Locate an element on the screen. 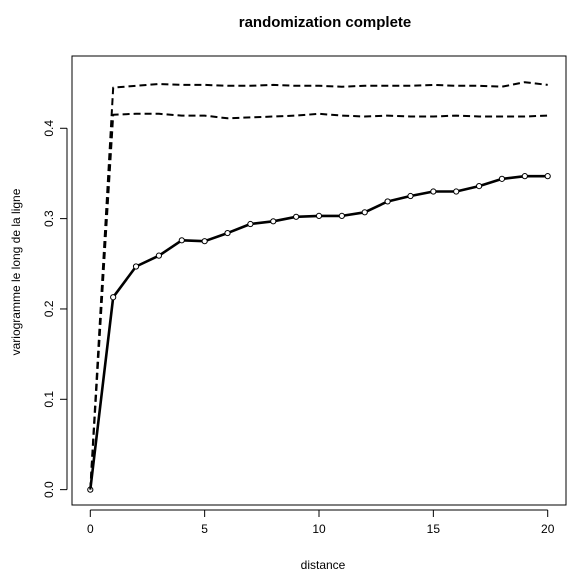  y-tick-label: 0.2 is located at coordinates (49, 308).